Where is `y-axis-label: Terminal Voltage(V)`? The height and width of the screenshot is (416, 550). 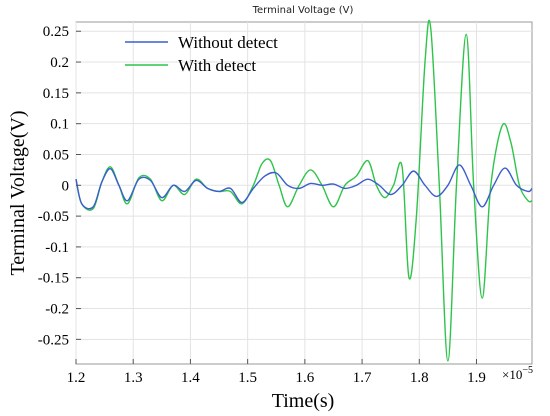 y-axis-label: Terminal Voltage(V) is located at coordinates (18, 192).